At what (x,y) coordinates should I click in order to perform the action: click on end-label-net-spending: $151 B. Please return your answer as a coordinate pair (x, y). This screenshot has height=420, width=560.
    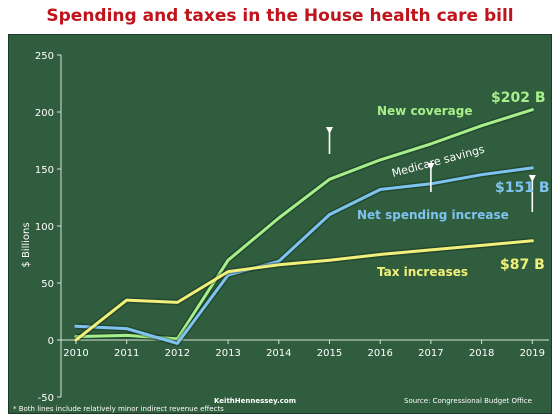
    Looking at the image, I should click on (522, 188).